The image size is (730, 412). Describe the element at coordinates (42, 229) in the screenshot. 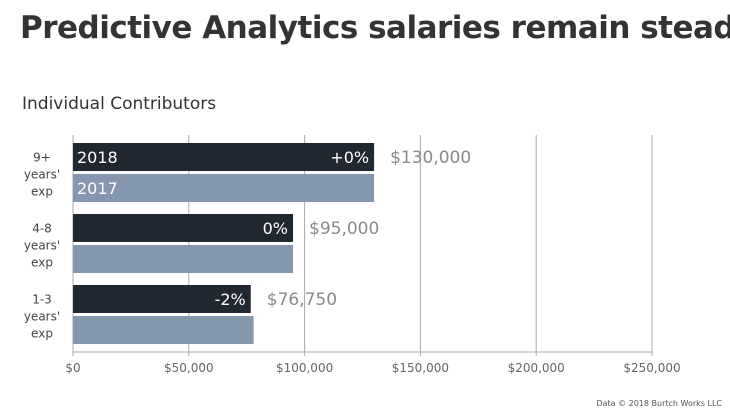

I see `category-label: 4-8` at that location.